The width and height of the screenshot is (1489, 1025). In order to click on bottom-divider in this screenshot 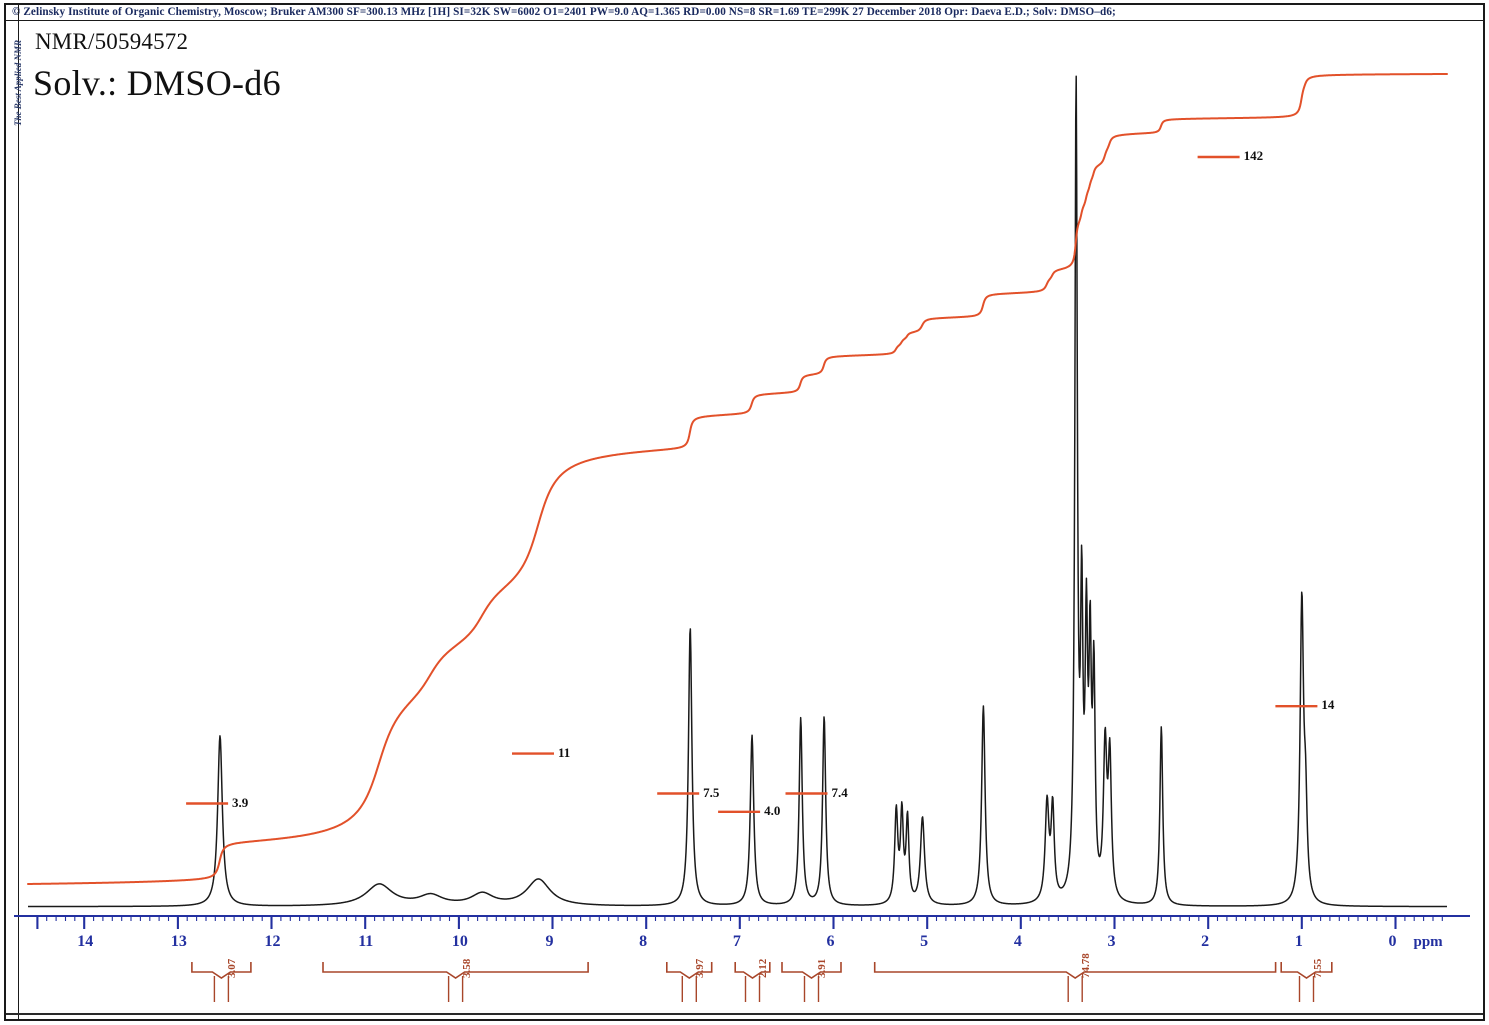, I will do `click(744, 1014)`.